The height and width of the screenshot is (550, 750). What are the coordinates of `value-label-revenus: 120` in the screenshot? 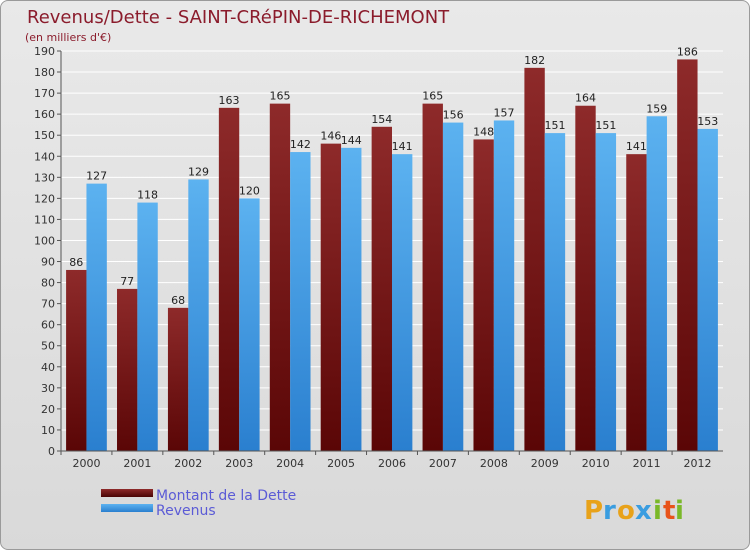 It's located at (249, 190).